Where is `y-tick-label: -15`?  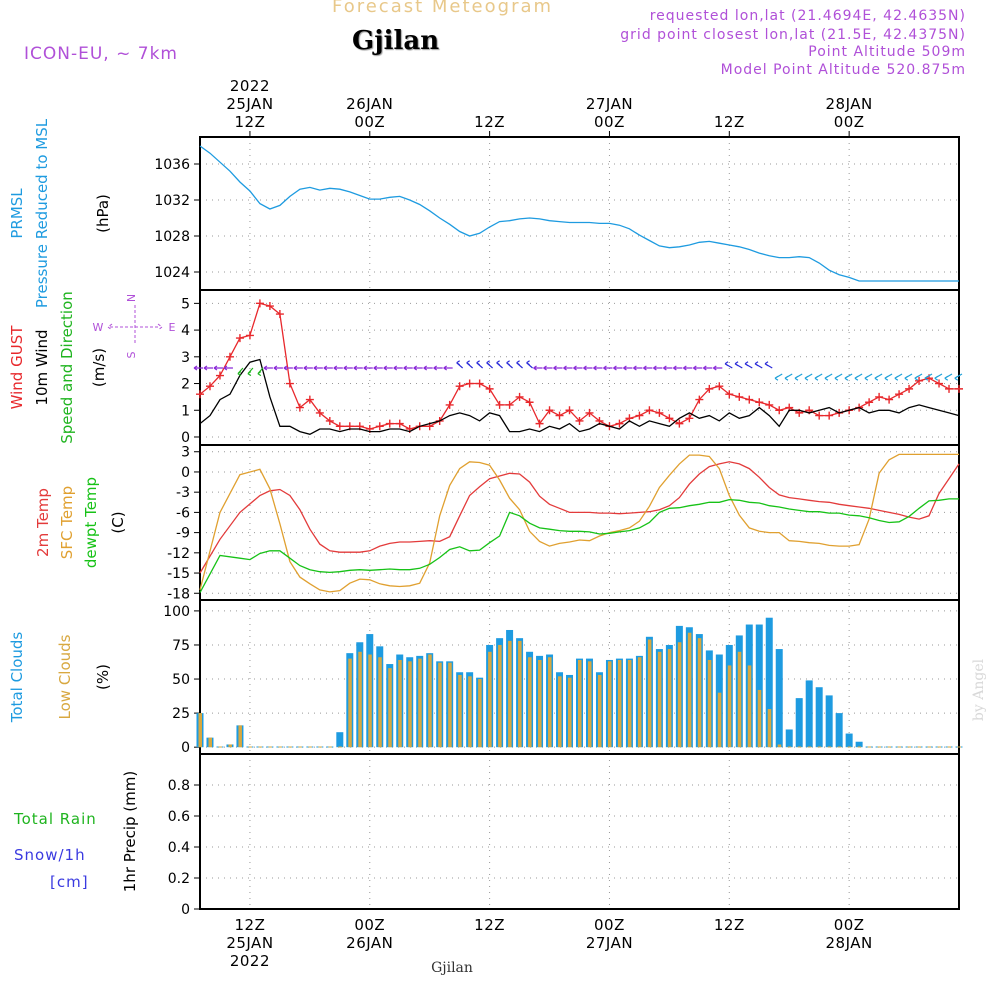
y-tick-label: -15 is located at coordinates (178, 574).